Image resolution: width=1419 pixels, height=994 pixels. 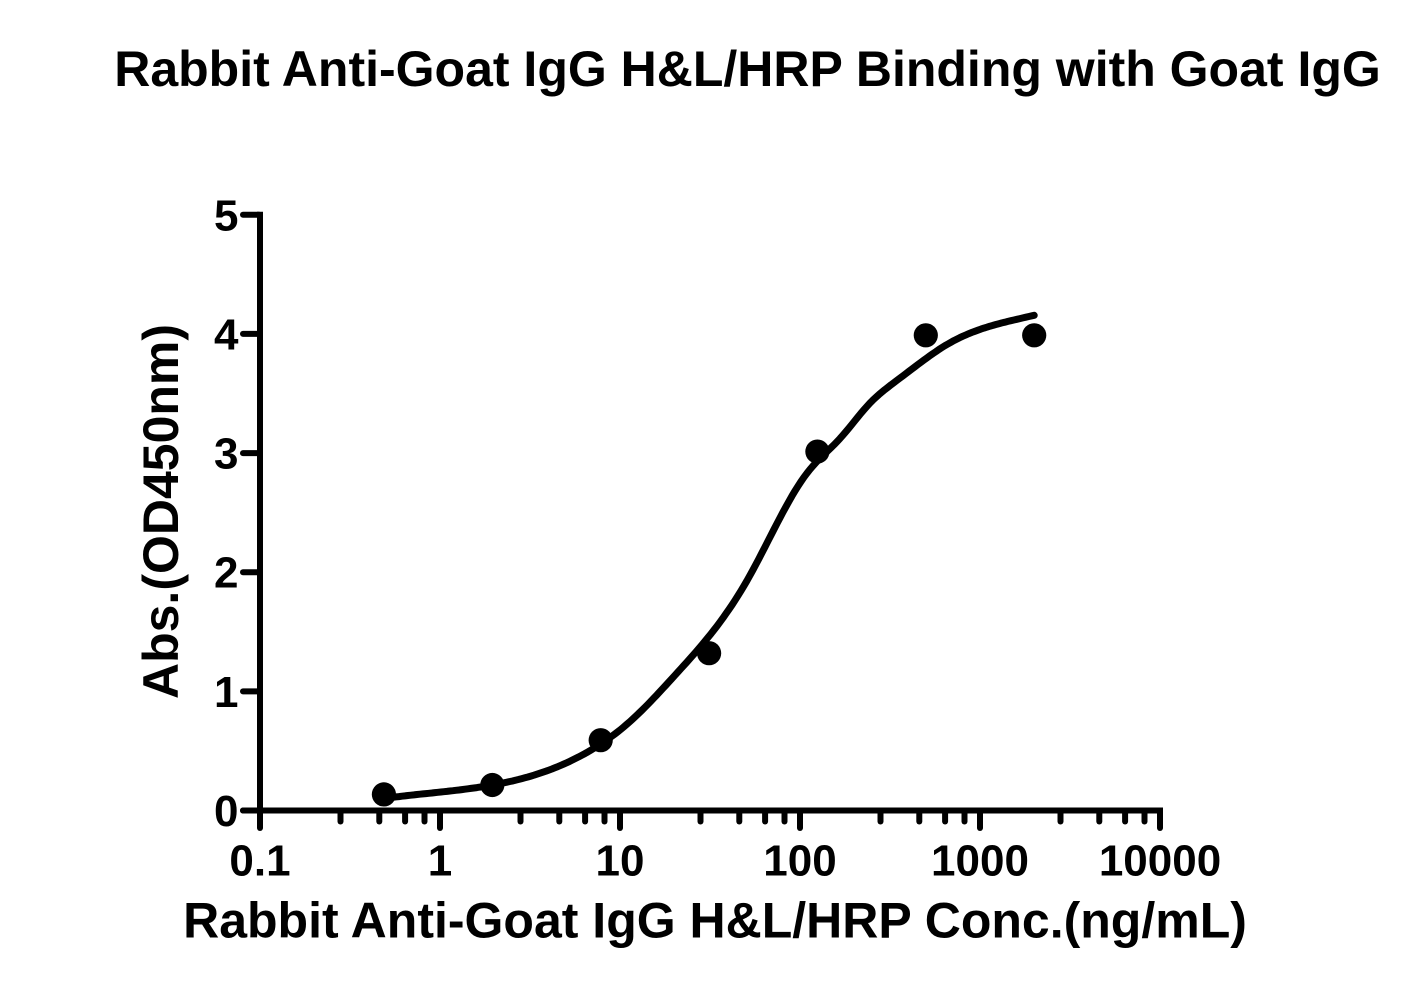 I want to click on svg-text: 0.1, so click(x=259, y=861).